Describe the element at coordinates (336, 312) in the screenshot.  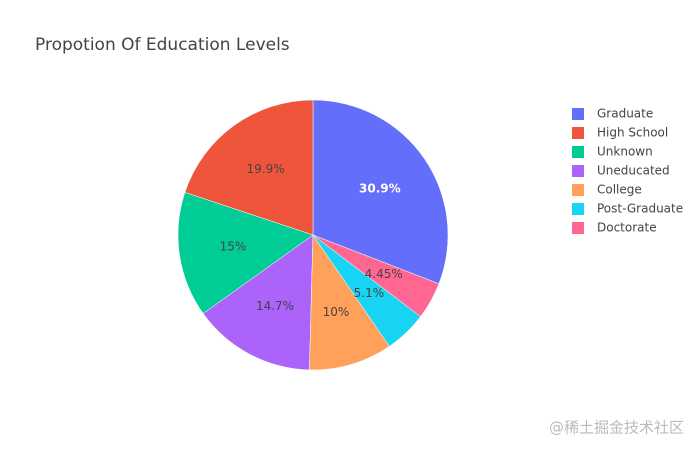
I see `slice-label: 10%` at that location.